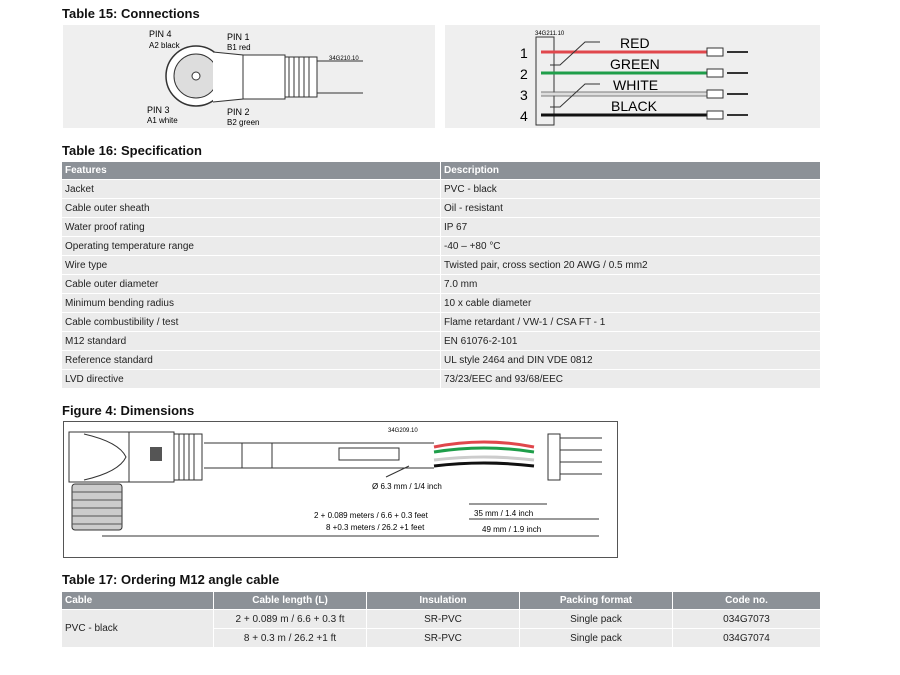 Image resolution: width=900 pixels, height=675 pixels. Describe the element at coordinates (290, 637) in the screenshot. I see `order-cell: 8 + 0.3 m / 26.2 +1 ft` at that location.